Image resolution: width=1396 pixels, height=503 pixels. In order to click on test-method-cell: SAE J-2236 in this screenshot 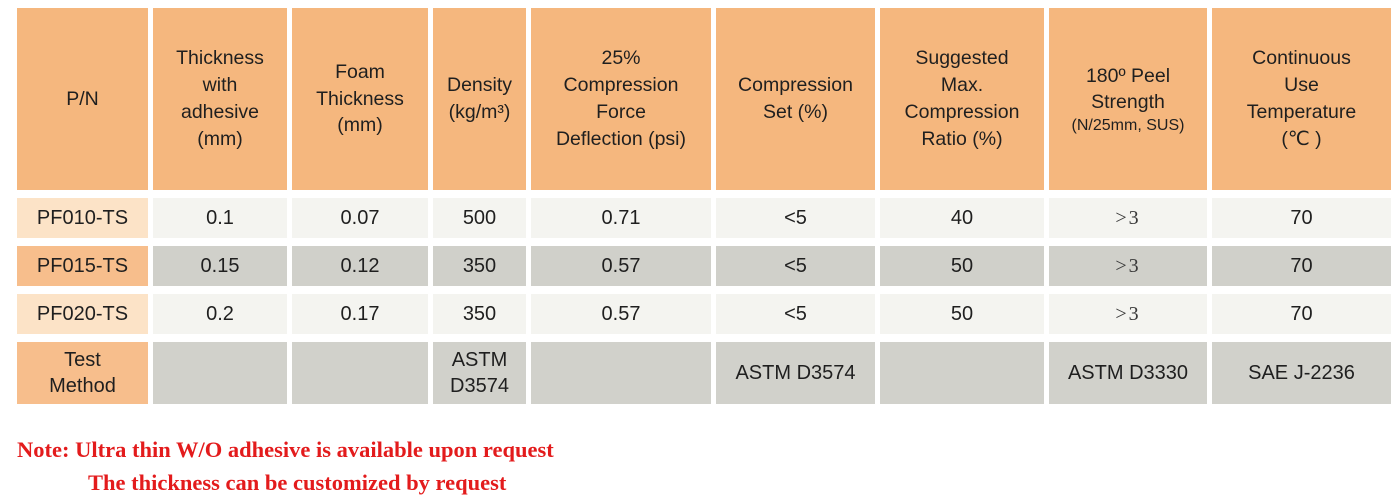, I will do `click(1301, 373)`.